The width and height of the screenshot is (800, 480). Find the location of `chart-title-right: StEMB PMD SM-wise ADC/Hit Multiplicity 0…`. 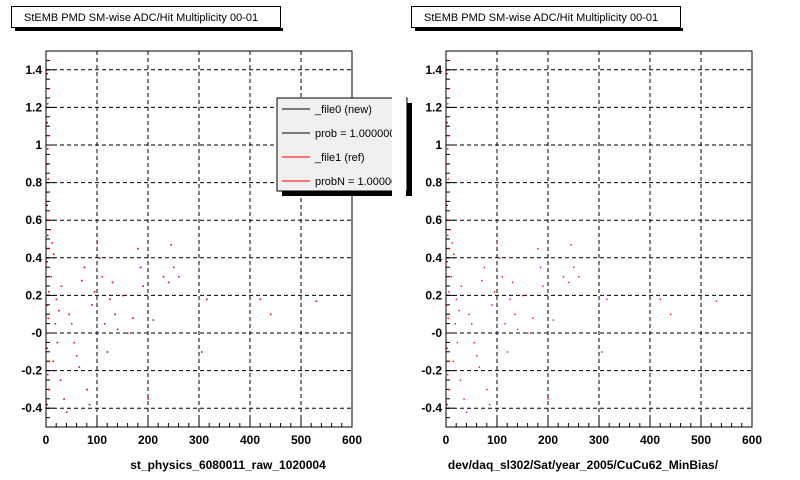

chart-title-right: StEMB PMD SM-wise ADC/Hit Multiplicity 0… is located at coordinates (547, 18).